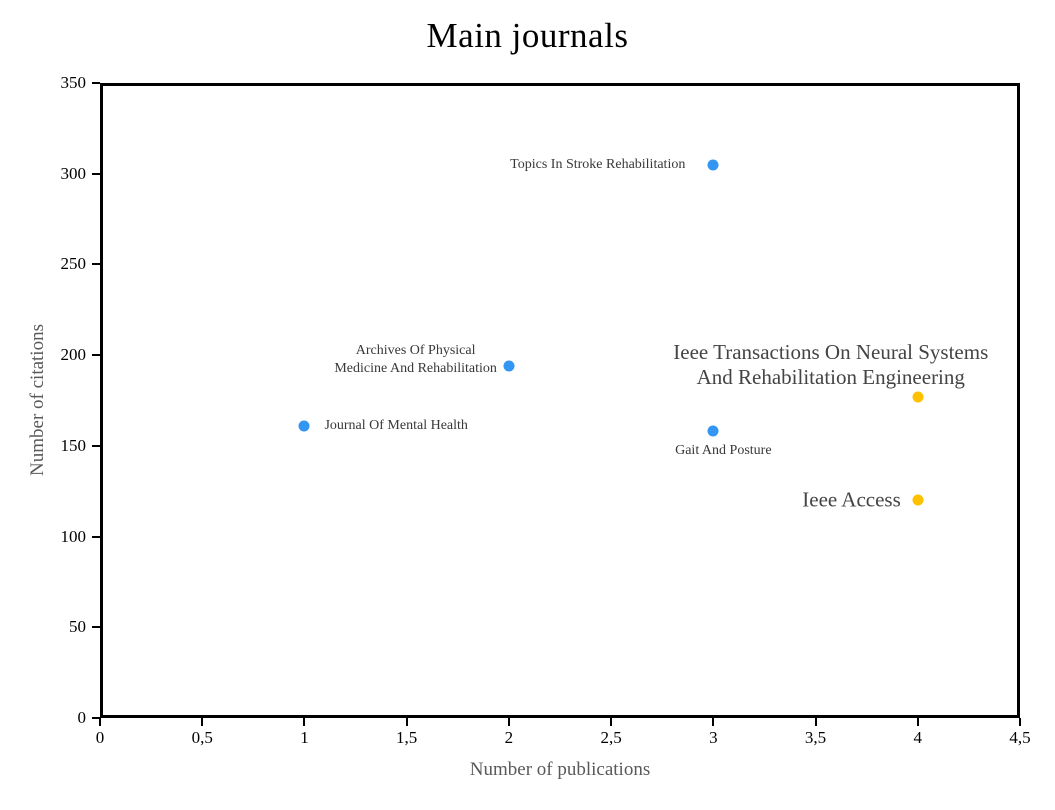 The image size is (1055, 810). Describe the element at coordinates (202, 737) in the screenshot. I see `x-tick-label: 0,5` at that location.